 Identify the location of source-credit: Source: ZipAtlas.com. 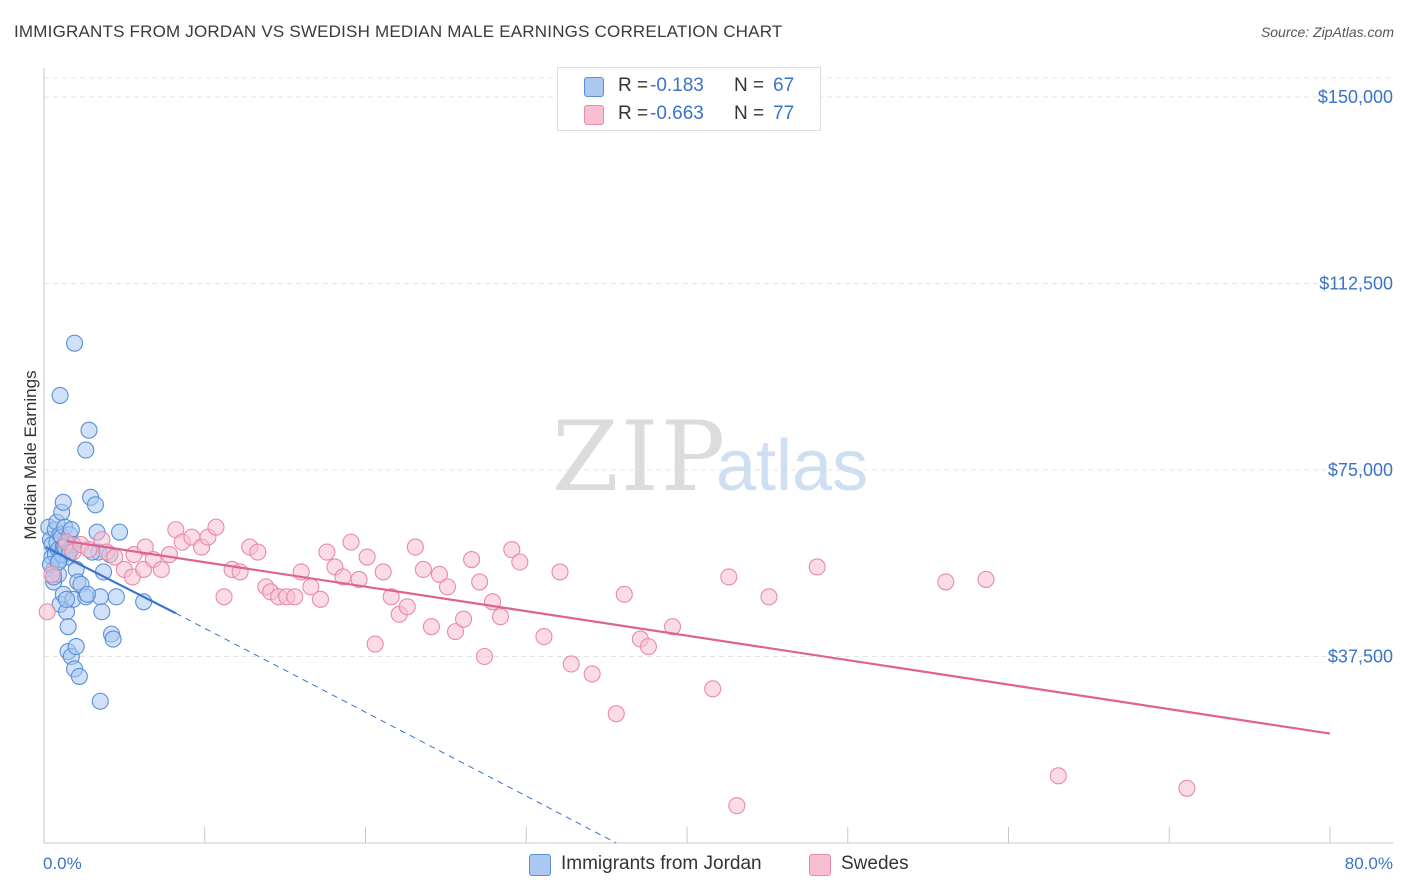
(1327, 32).